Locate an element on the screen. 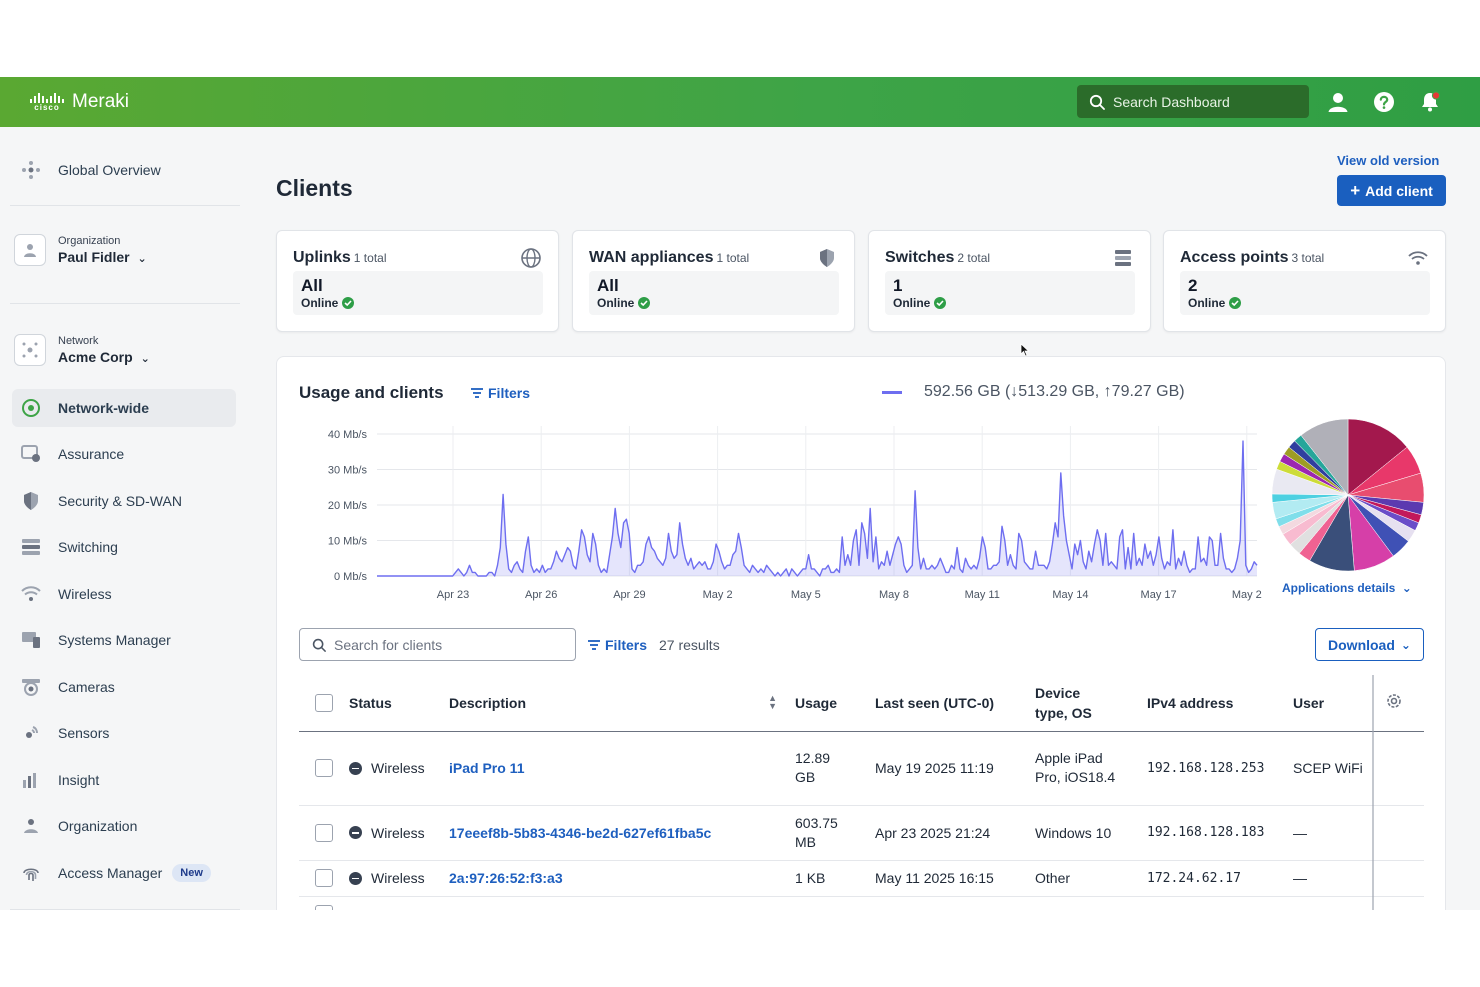 Image resolution: width=1480 pixels, height=987 pixels. uplinks-card: Uplinks 1 total All Online is located at coordinates (417, 281).